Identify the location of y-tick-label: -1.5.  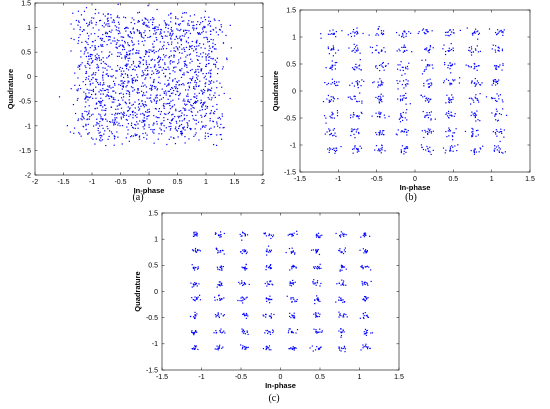
(152, 370).